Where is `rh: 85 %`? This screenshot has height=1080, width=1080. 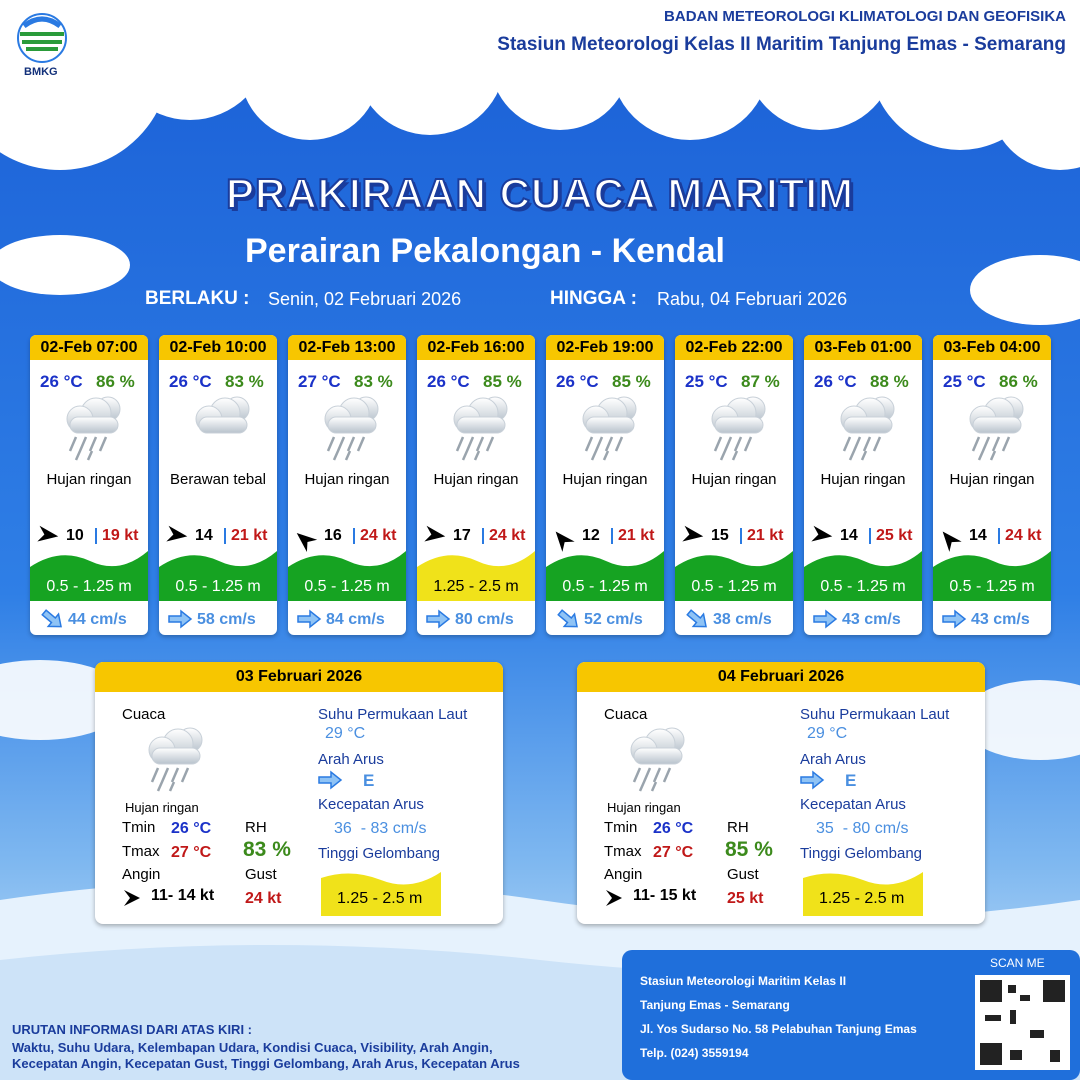 rh: 85 % is located at coordinates (749, 849).